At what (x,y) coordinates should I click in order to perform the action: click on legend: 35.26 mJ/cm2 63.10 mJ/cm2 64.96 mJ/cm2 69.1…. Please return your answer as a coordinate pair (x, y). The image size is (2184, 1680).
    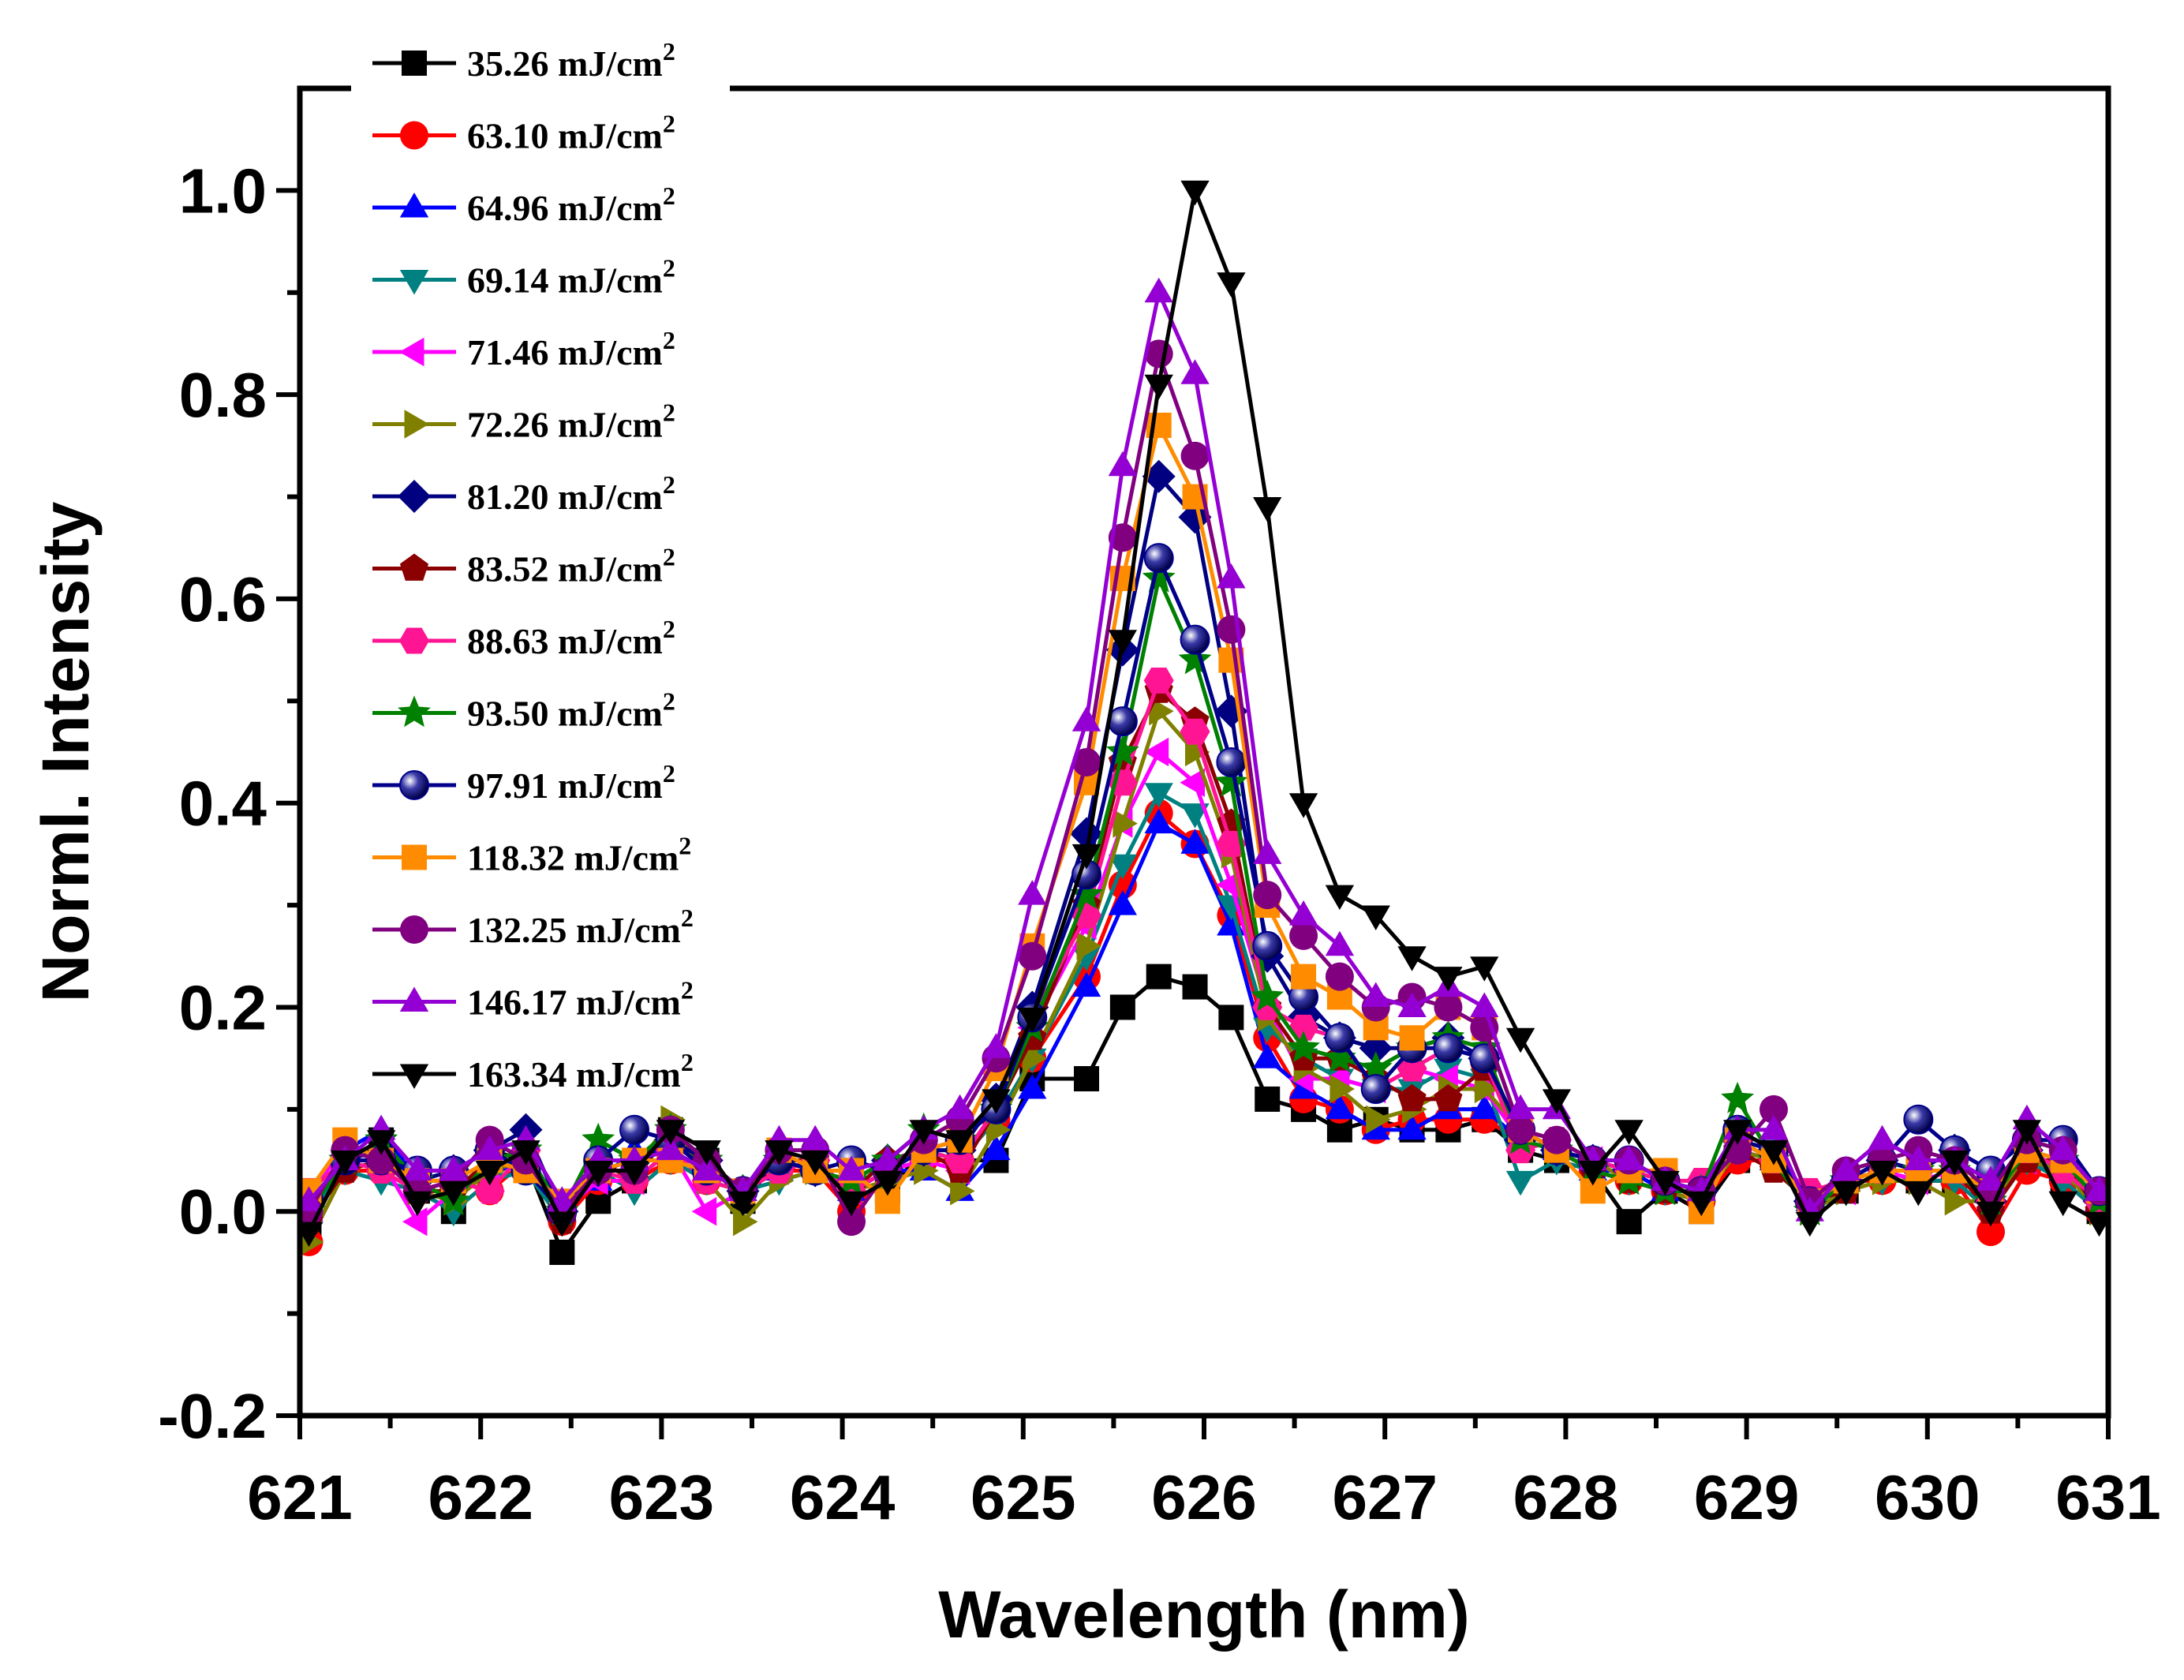
    Looking at the image, I should click on (540, 563).